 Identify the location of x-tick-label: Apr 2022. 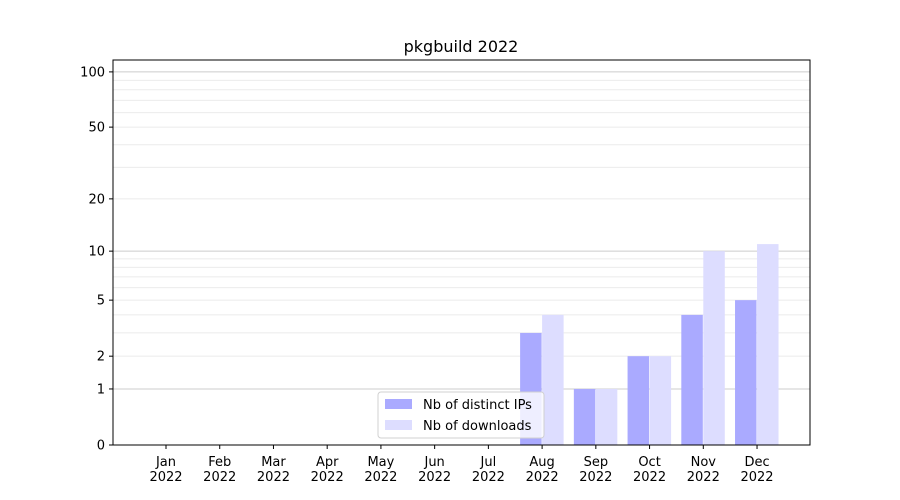
(327, 470).